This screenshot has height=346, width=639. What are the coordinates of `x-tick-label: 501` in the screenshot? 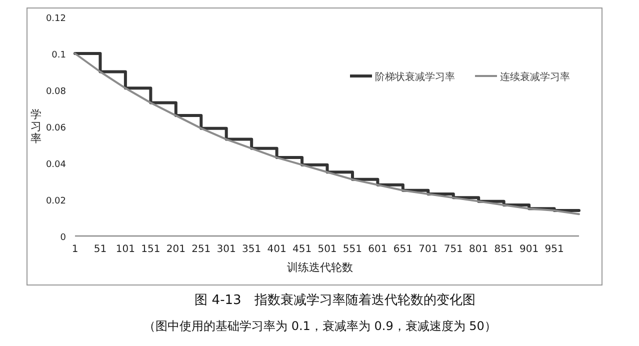 It's located at (327, 249).